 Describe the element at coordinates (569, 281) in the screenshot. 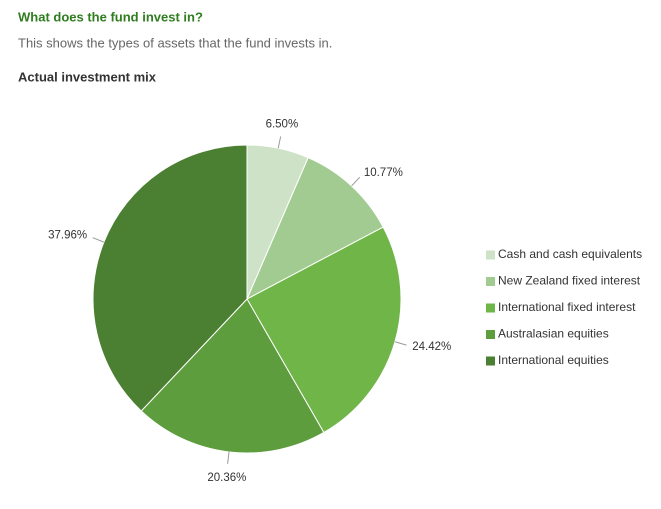

I see `legend-label: New Zealand fixed interest` at that location.